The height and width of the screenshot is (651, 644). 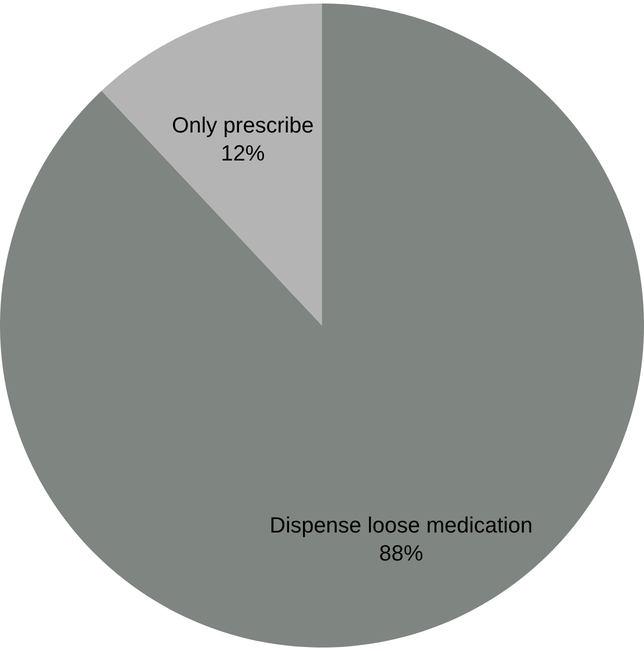 What do you see at coordinates (242, 153) in the screenshot?
I see `data-label: 12%` at bounding box center [242, 153].